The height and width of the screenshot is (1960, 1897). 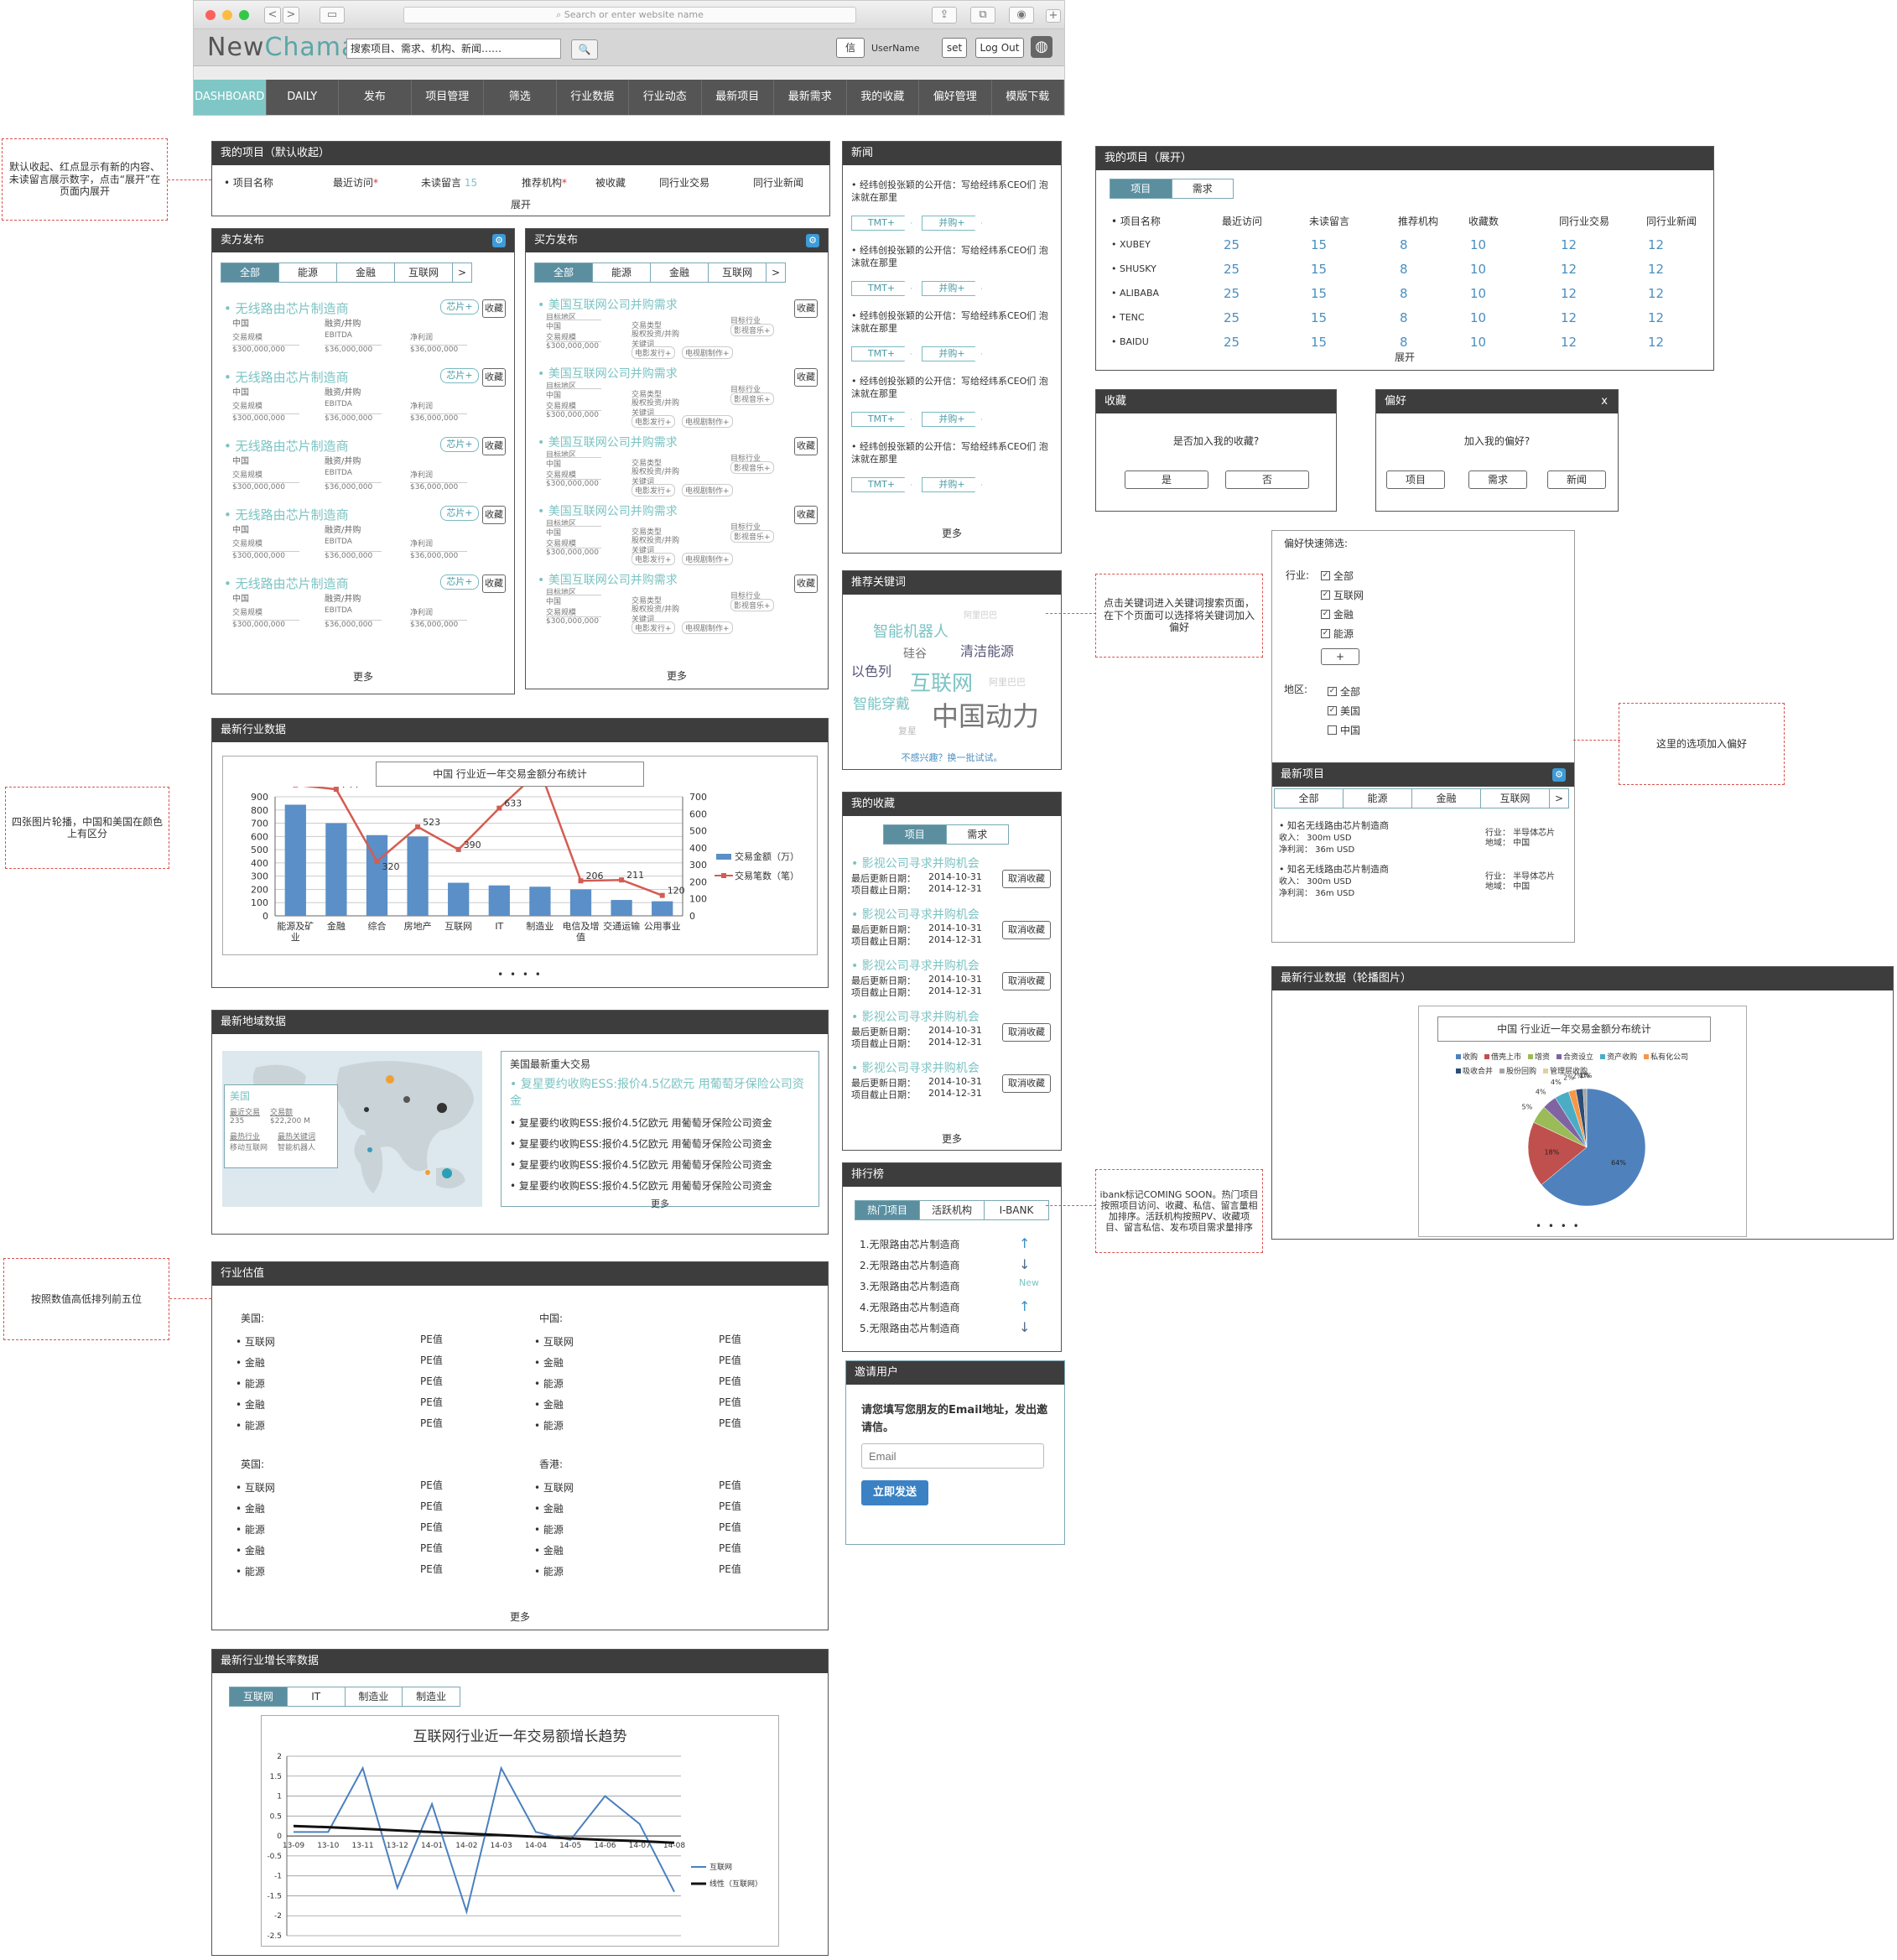 I want to click on nav-item: 最新需求, so click(x=810, y=97).